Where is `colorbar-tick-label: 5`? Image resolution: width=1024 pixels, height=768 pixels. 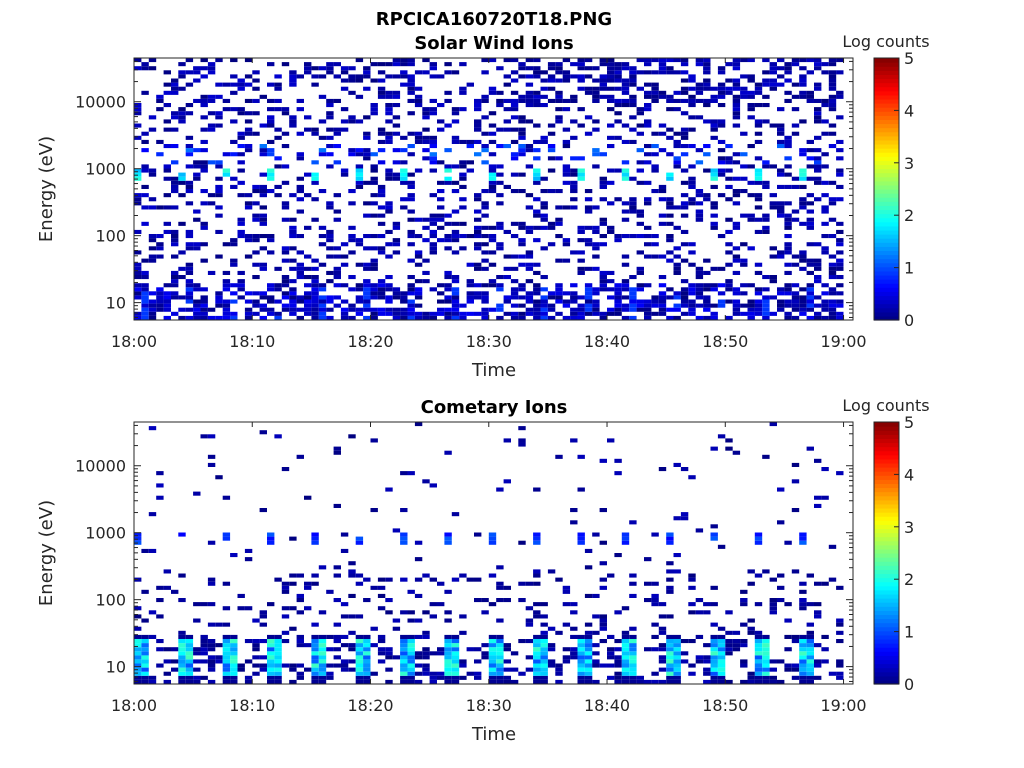
colorbar-tick-label: 5 is located at coordinates (909, 422).